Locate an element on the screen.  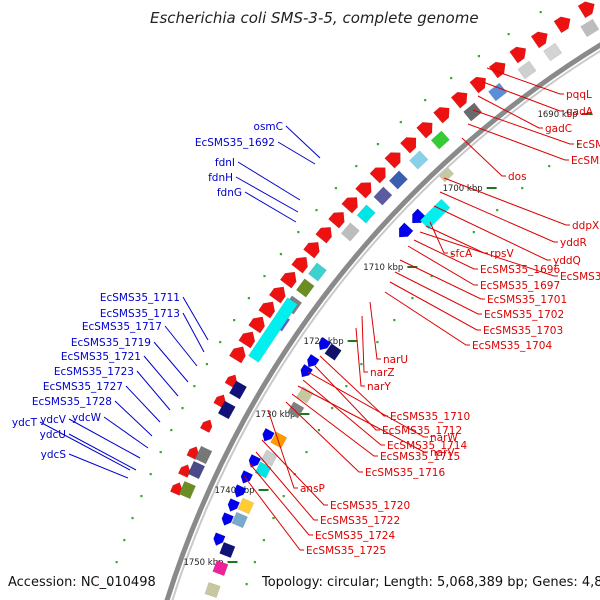
forward-gene-label: narZ is located at coordinates (382, 373).